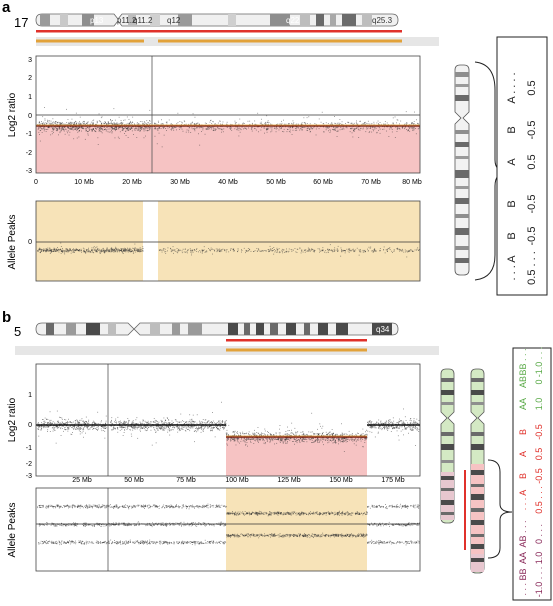 The image size is (553, 606). Describe the element at coordinates (12, 114) in the screenshot. I see `panel-a-log2-ylabel: Log2 ratio` at that location.